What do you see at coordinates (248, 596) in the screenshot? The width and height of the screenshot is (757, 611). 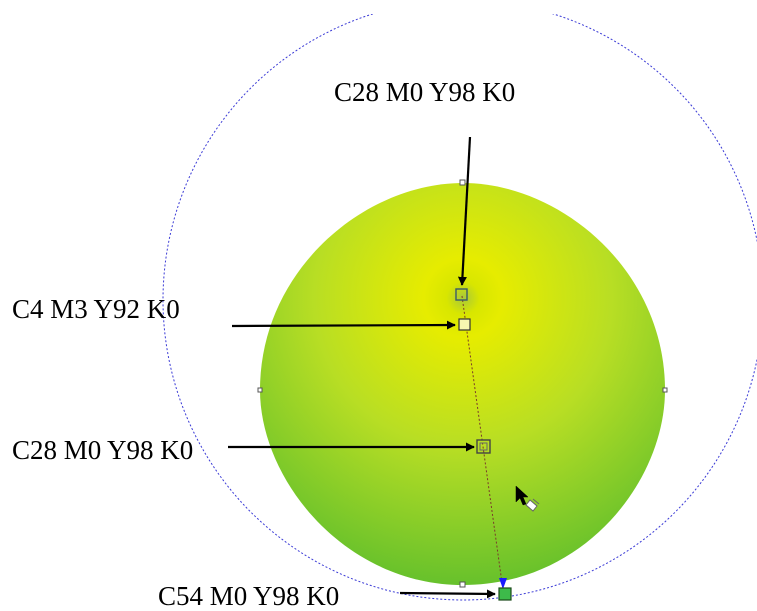 I see `label-bottom-color: C54 M0 Y98 K0` at bounding box center [248, 596].